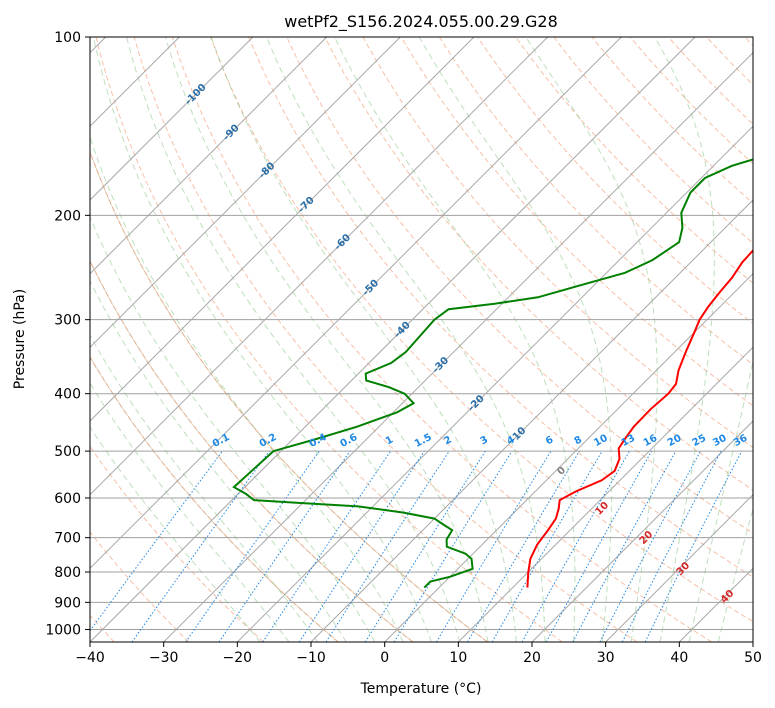  What do you see at coordinates (484, 440) in the screenshot?
I see `mixing-ratio-label: 3` at bounding box center [484, 440].